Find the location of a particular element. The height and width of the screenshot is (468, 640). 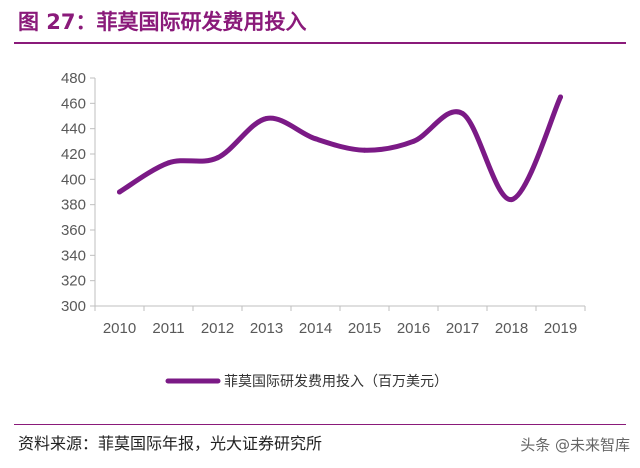

y-tick-label: 460 is located at coordinates (73, 103).